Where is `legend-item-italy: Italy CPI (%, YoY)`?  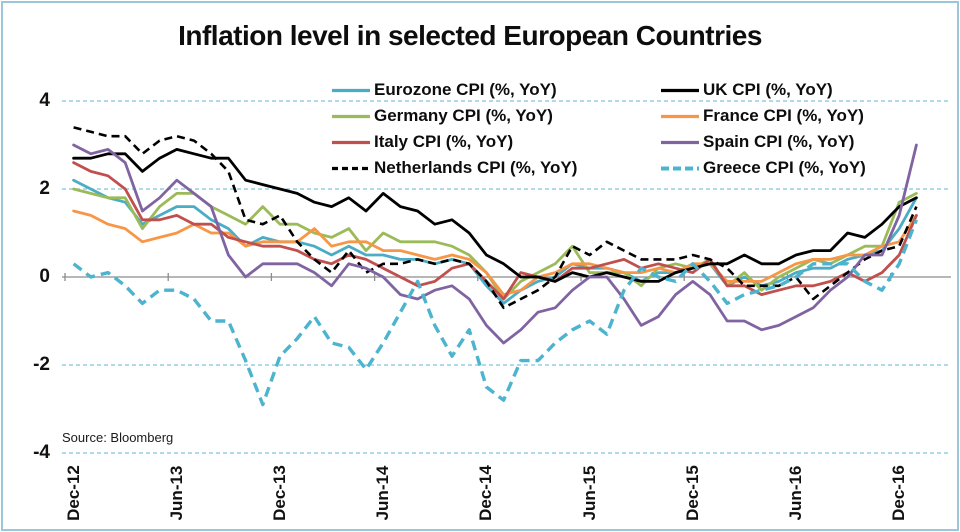 legend-item-italy: Italy CPI (%, YoY) is located at coordinates (495, 142).